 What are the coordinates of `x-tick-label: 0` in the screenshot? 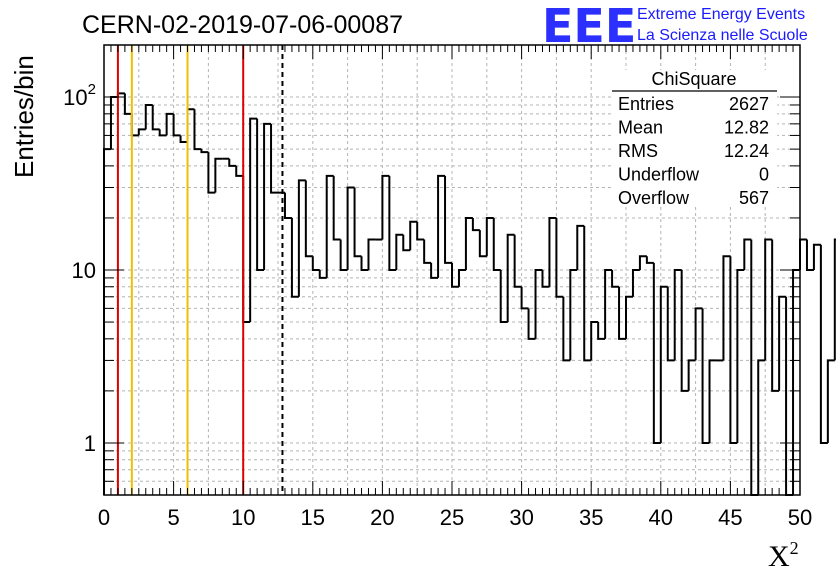 It's located at (104, 517).